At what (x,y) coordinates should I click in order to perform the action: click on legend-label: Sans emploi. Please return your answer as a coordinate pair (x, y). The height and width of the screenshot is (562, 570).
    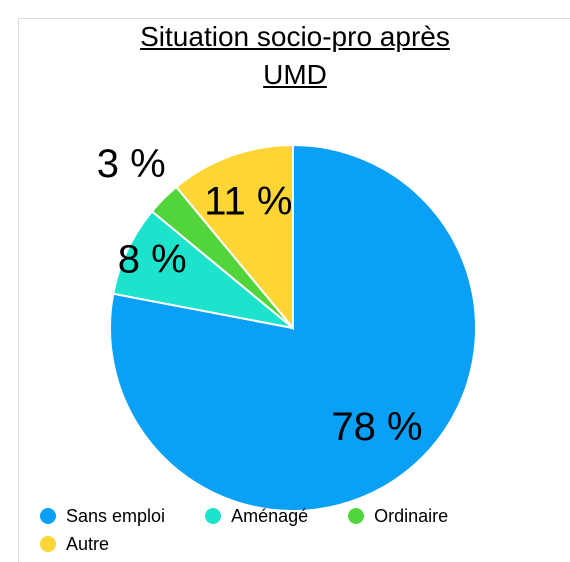
    Looking at the image, I should click on (116, 515).